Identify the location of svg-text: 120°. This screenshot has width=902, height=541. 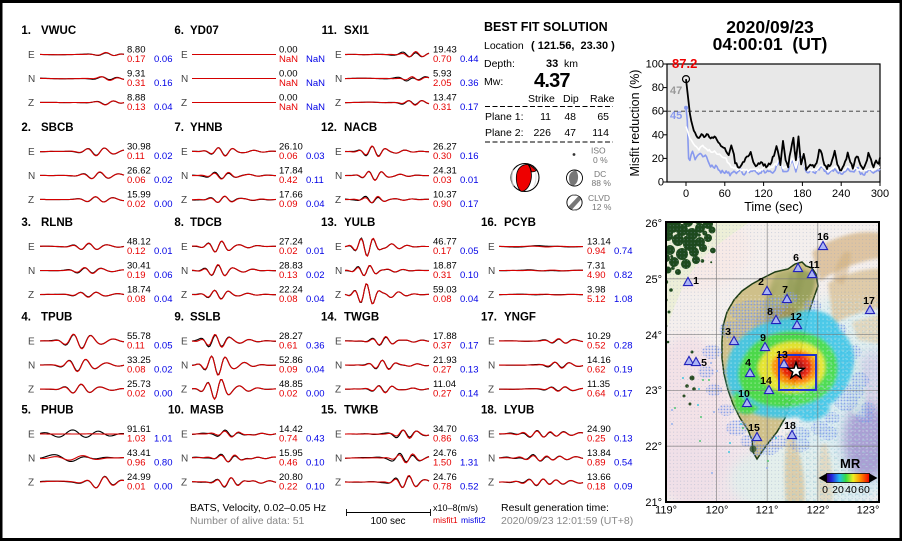
(717, 511).